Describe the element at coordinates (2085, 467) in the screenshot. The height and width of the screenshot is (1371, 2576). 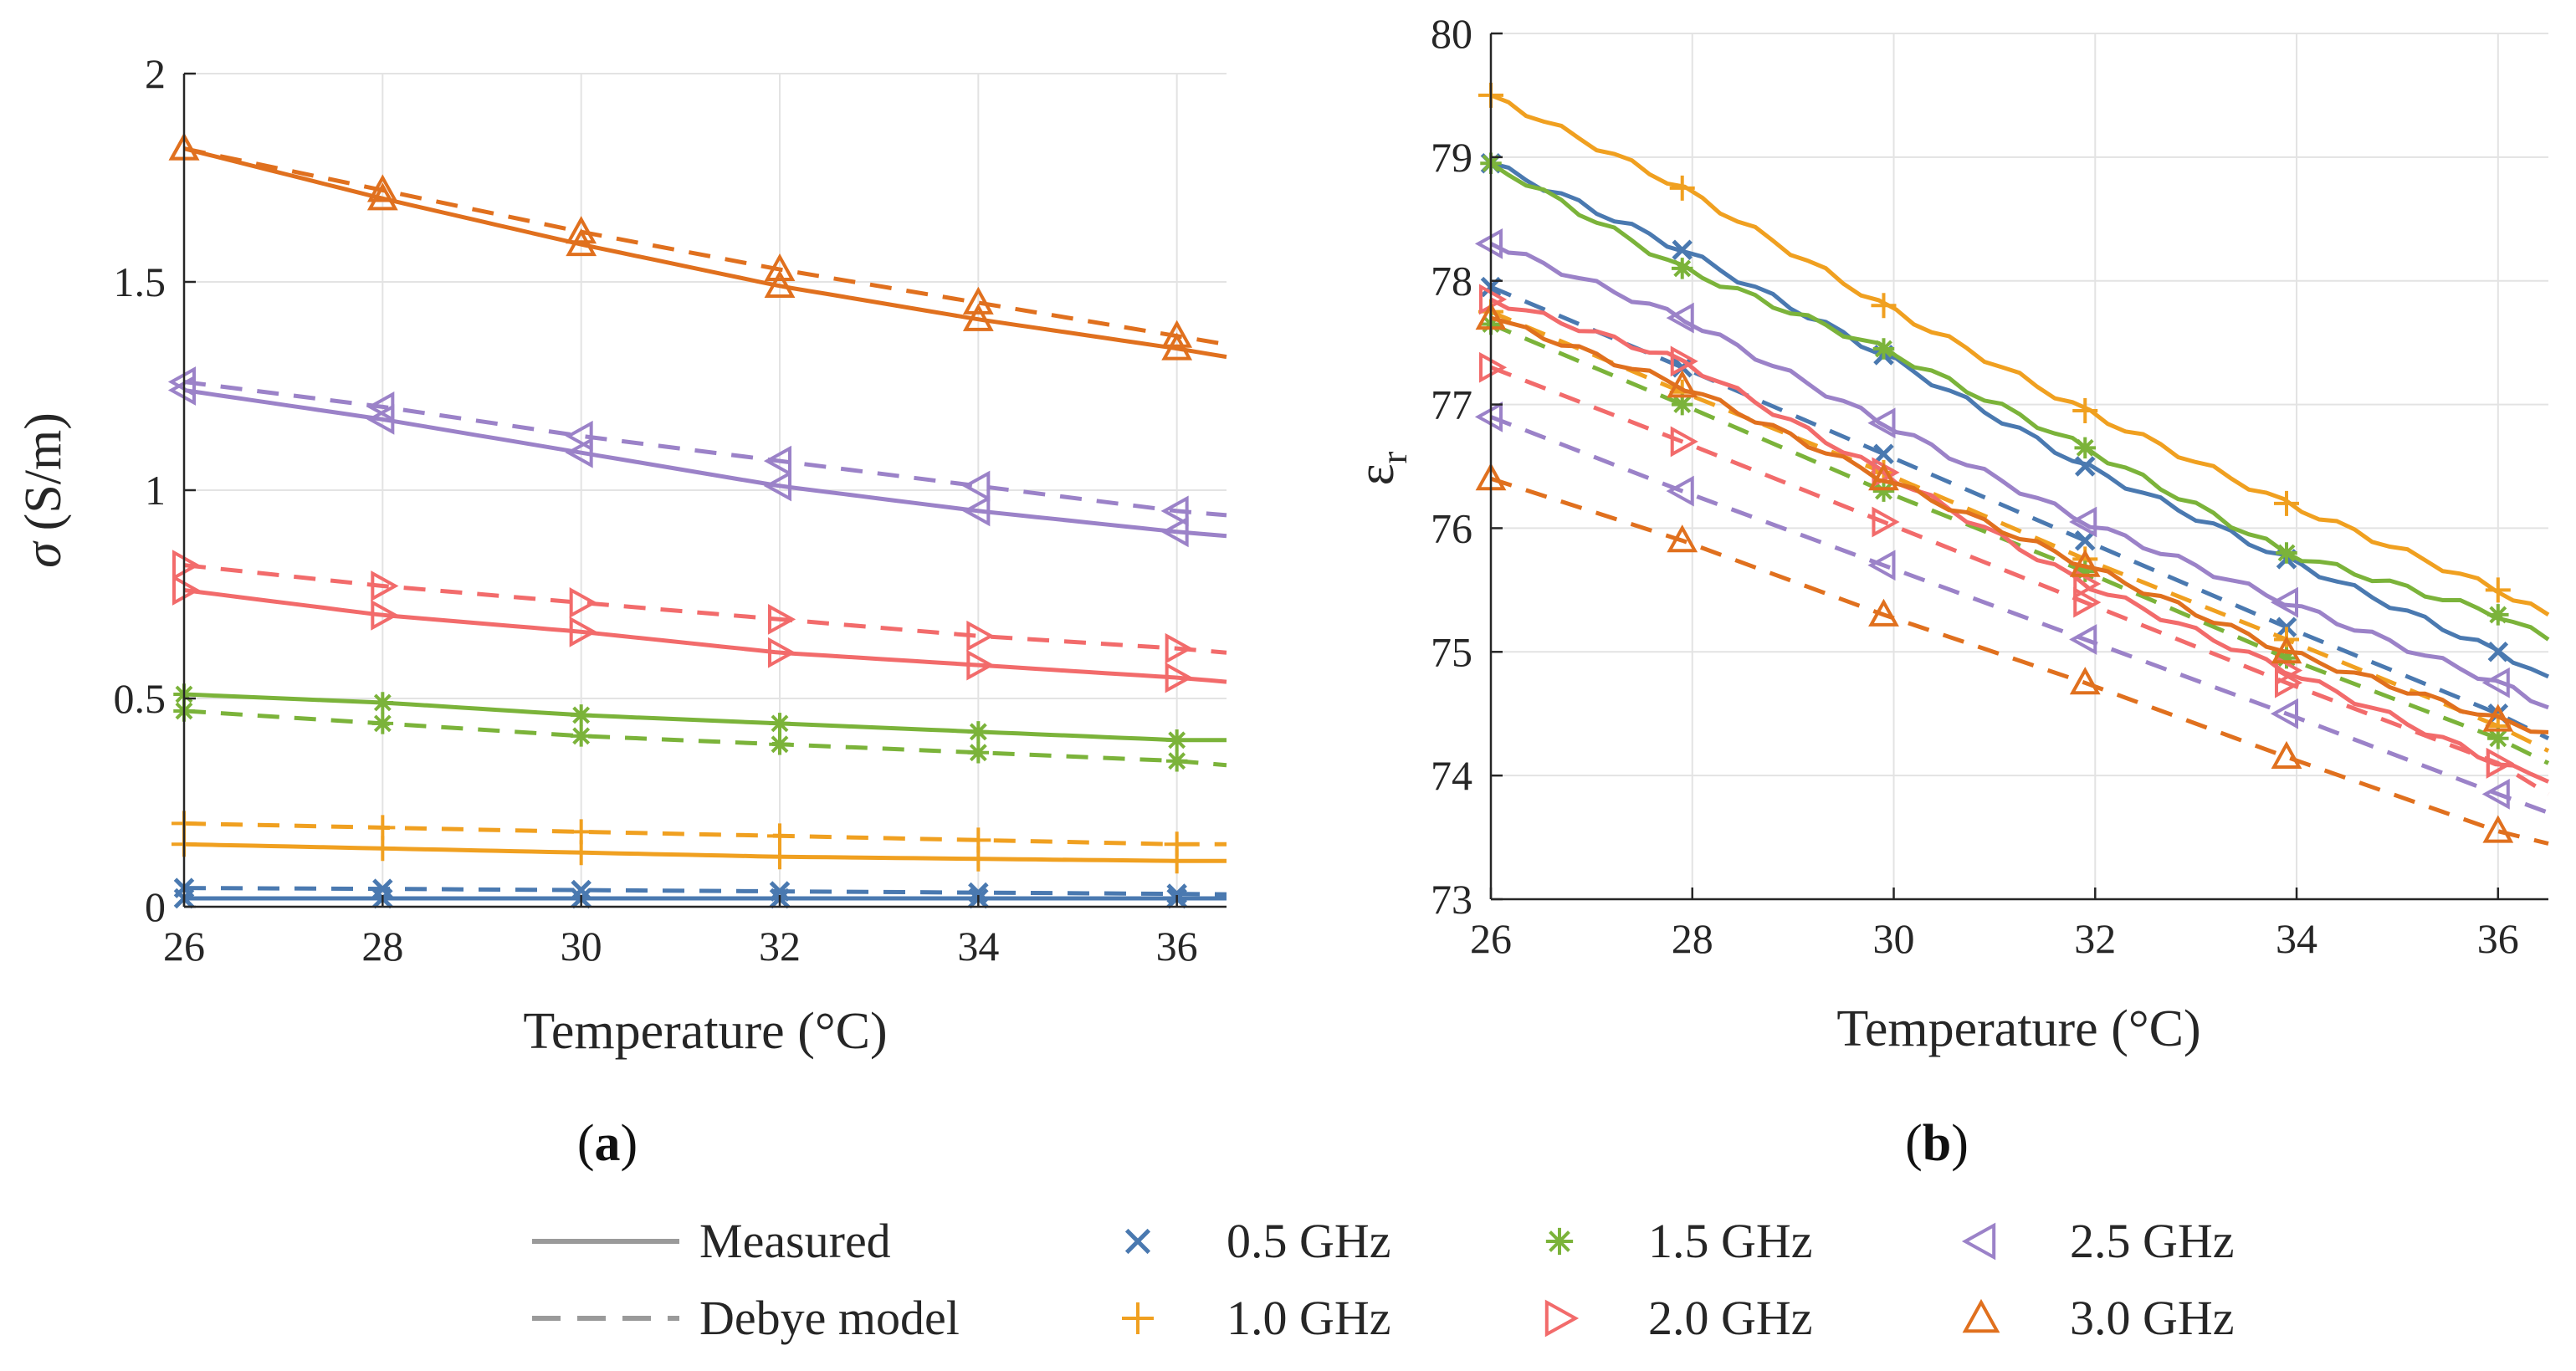
I see `panel-b-marker-measured-0-5-ghz` at that location.